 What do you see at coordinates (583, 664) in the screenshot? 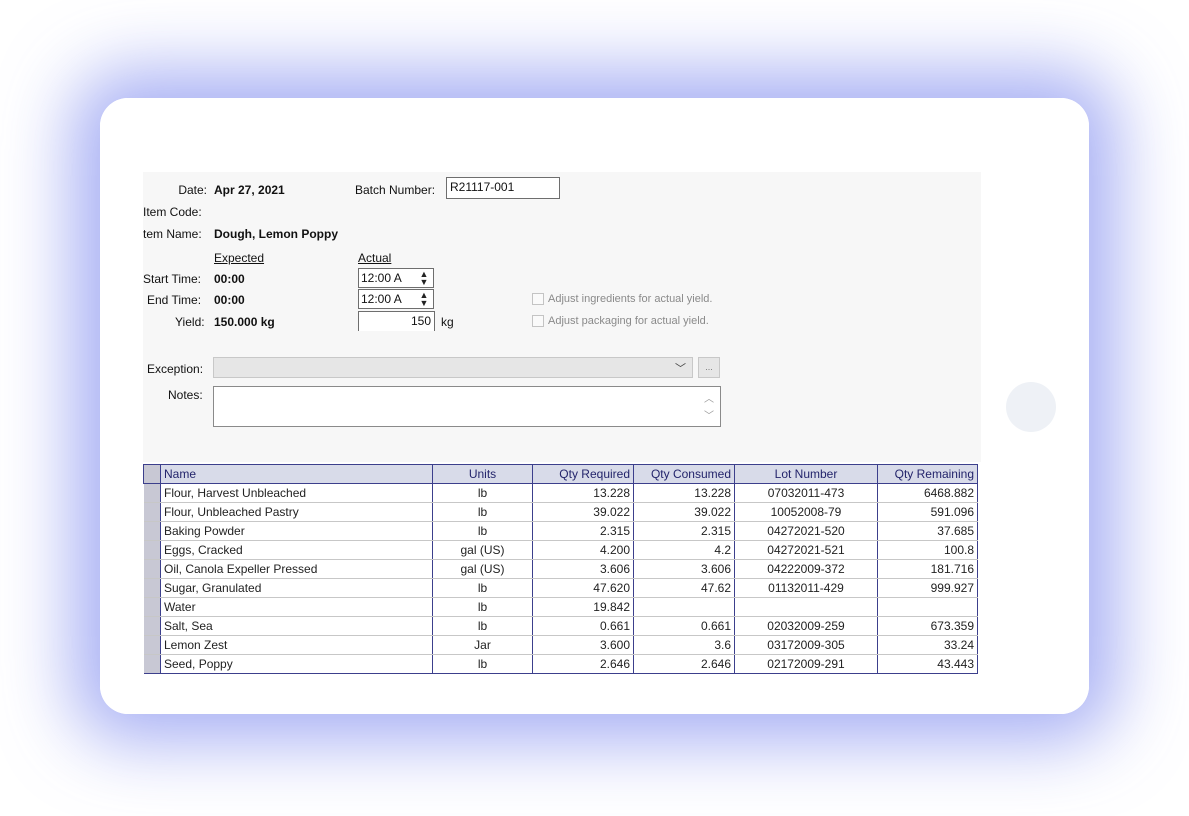
I see `cell-qty-required: 2.646` at bounding box center [583, 664].